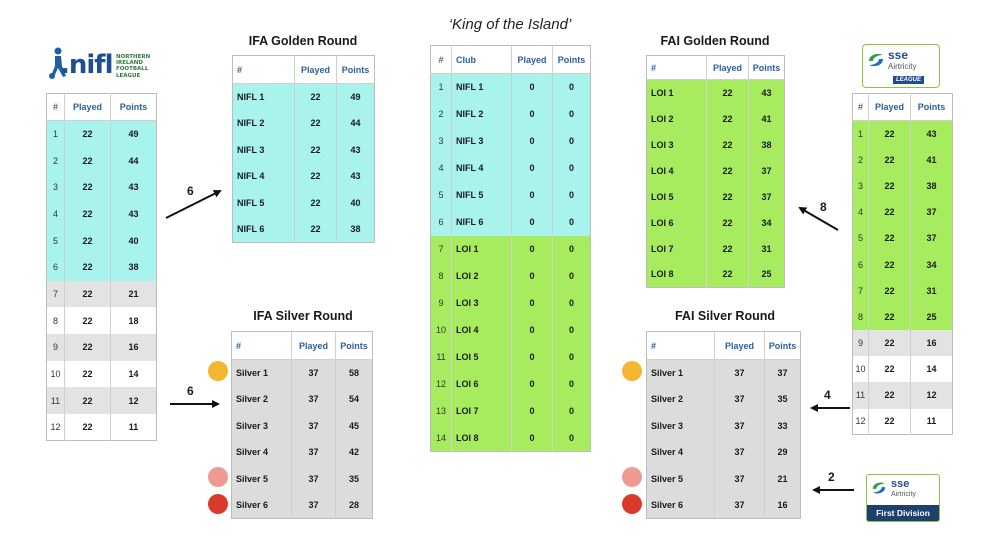  What do you see at coordinates (354, 478) in the screenshot?
I see `points-cell: 35` at bounding box center [354, 478].